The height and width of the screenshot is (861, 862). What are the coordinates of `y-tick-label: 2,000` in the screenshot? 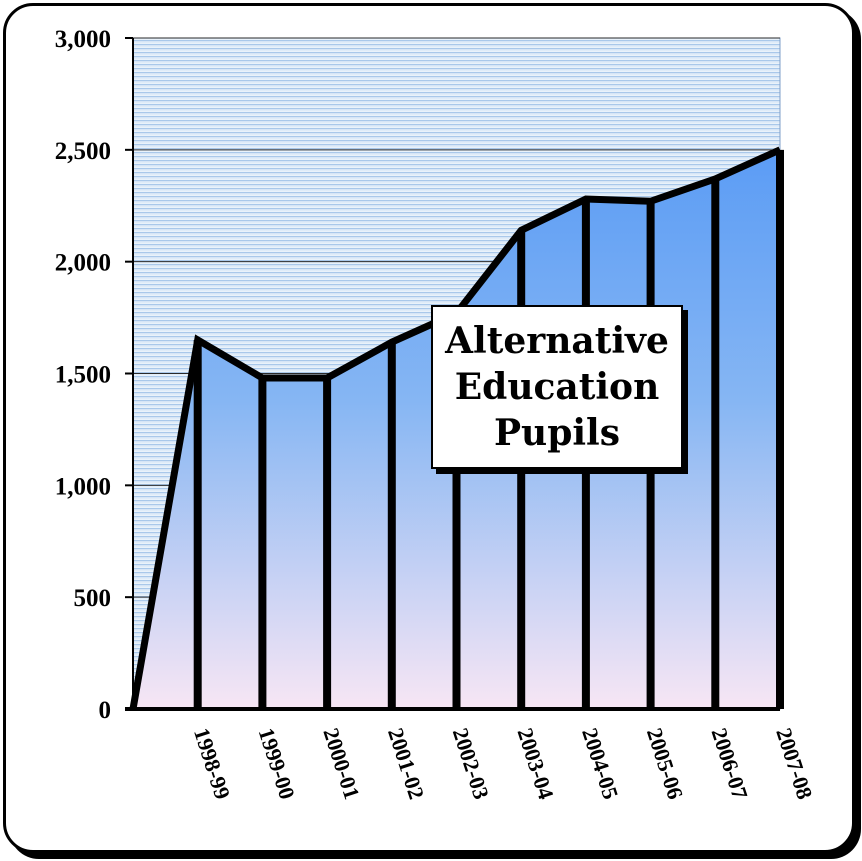 It's located at (83, 263).